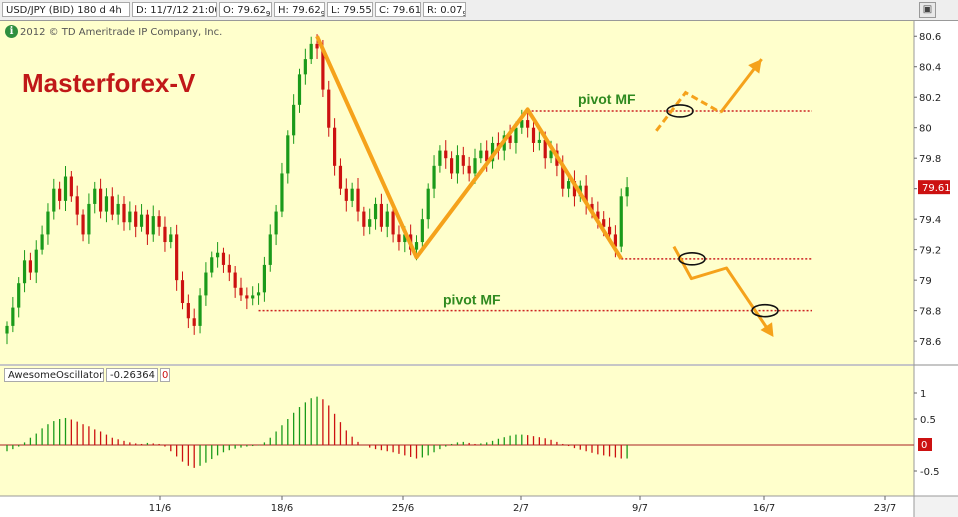  I want to click on range-label: R: 0.079, so click(444, 9).